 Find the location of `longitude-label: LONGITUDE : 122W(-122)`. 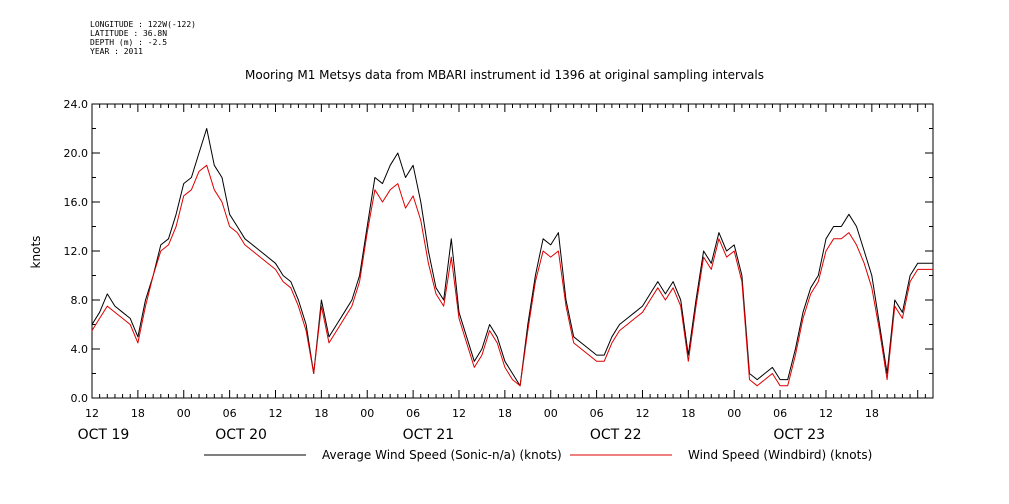

longitude-label: LONGITUDE : 122W(-122) is located at coordinates (143, 24).